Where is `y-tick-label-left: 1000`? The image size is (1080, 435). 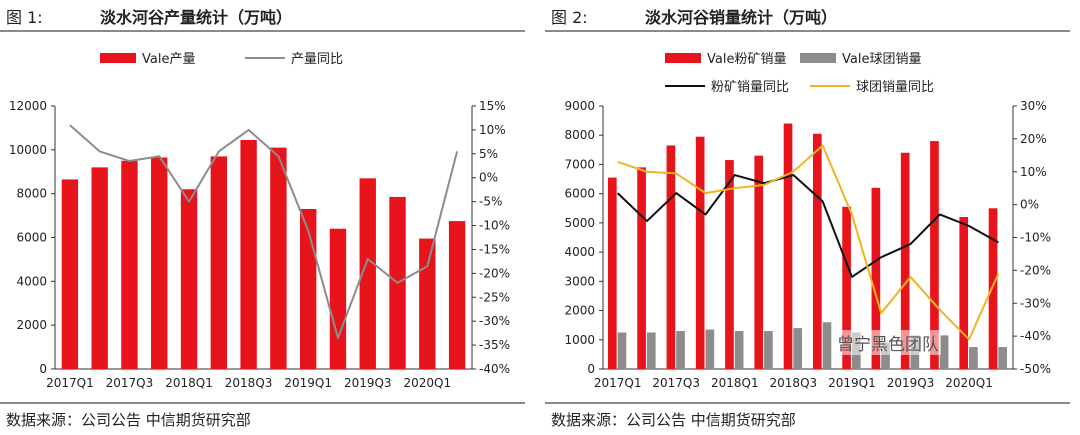
y-tick-label-left: 1000 is located at coordinates (579, 340).